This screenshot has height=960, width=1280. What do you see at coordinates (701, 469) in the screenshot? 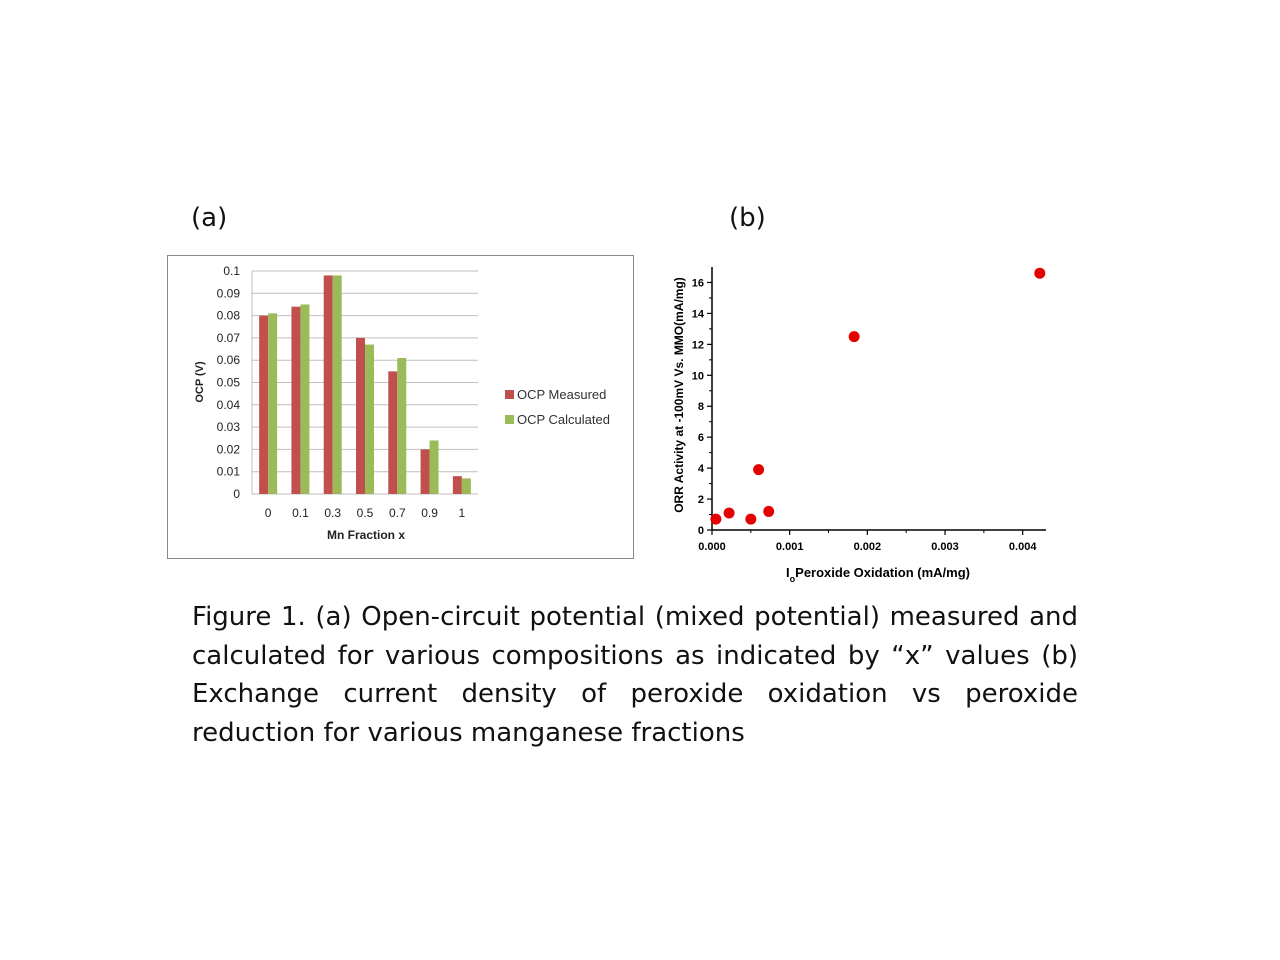
I see `y-tick-label: 4` at bounding box center [701, 469].